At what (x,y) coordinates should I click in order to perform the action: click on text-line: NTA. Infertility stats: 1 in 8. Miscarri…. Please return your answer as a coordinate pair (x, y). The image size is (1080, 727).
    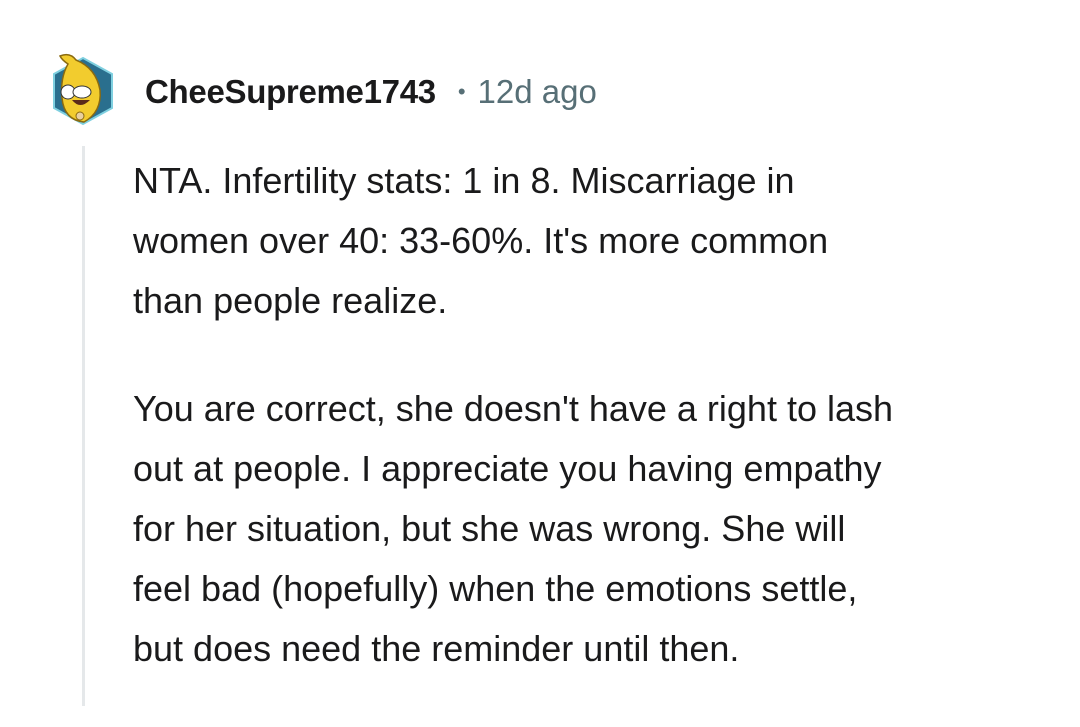
    Looking at the image, I should click on (464, 180).